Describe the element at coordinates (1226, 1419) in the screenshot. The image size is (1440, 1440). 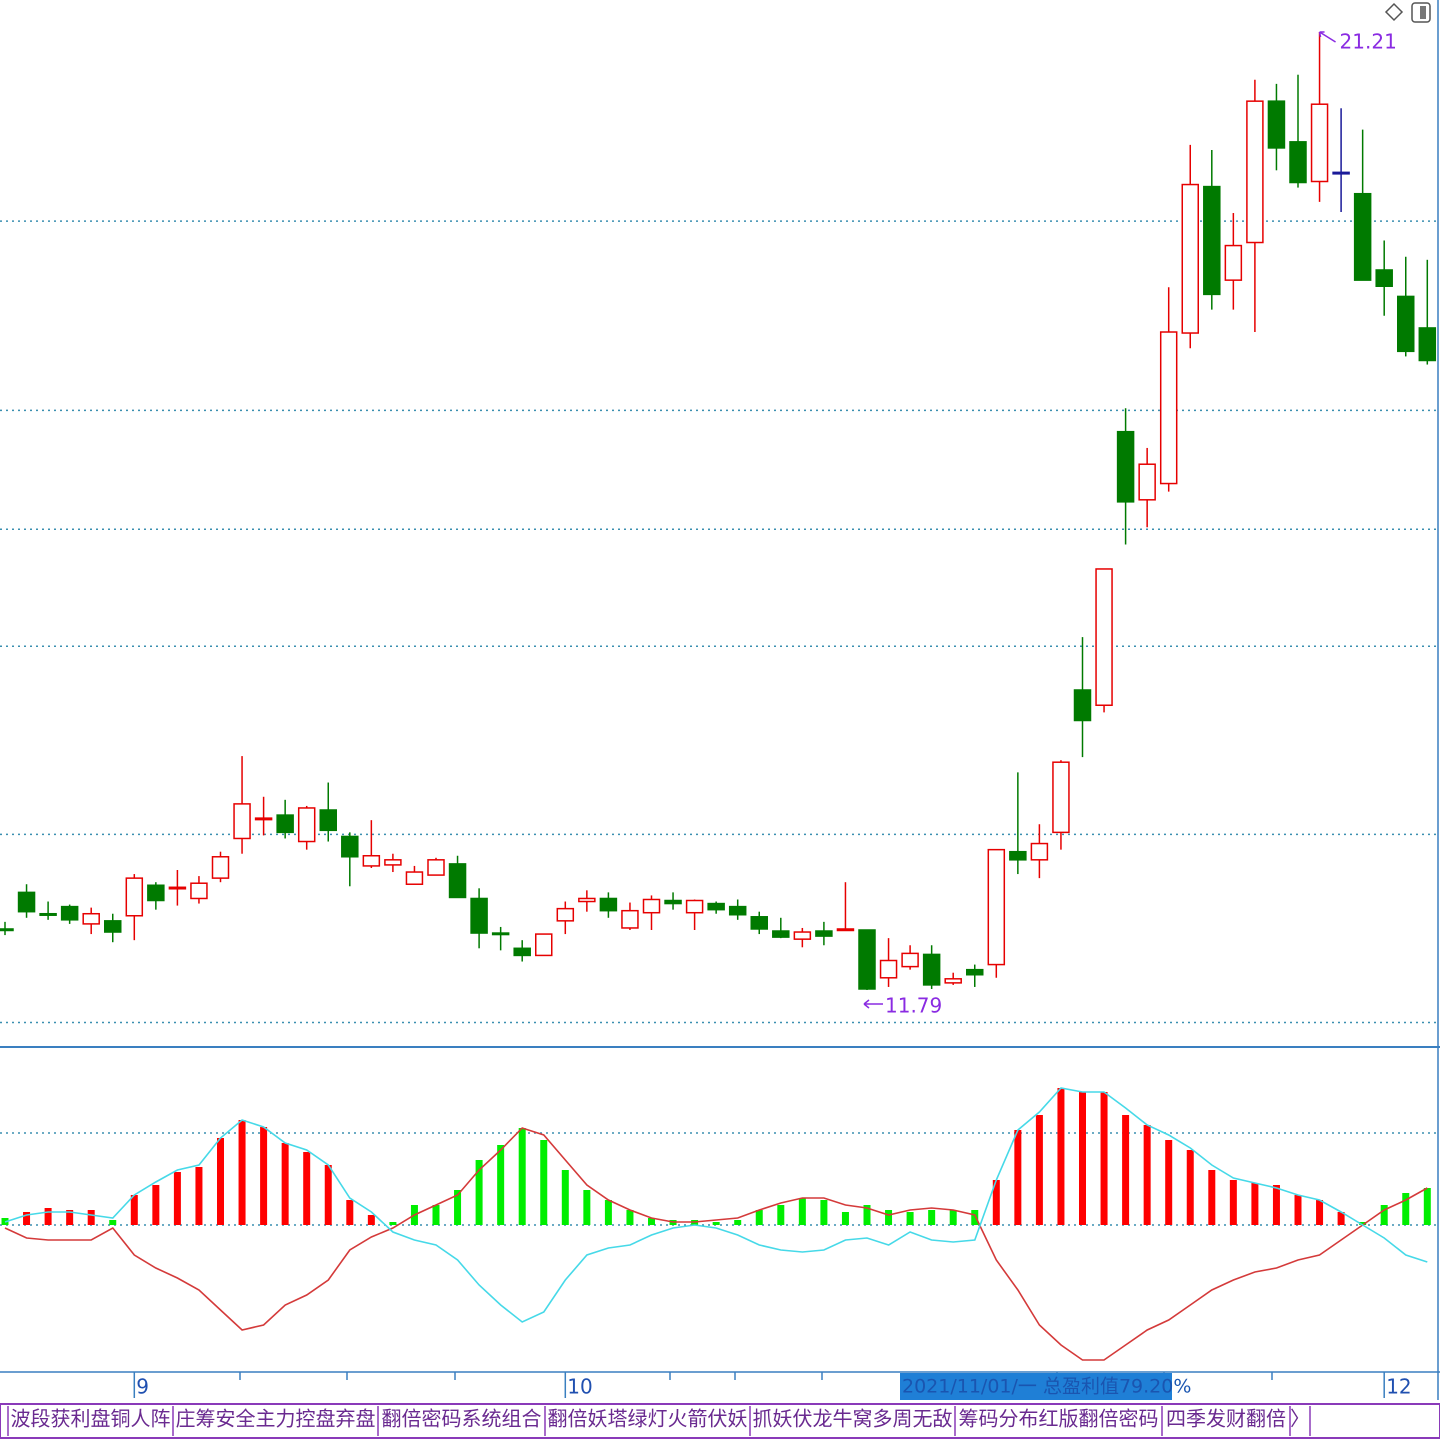
I see `tab: 四季发财翻倍` at that location.